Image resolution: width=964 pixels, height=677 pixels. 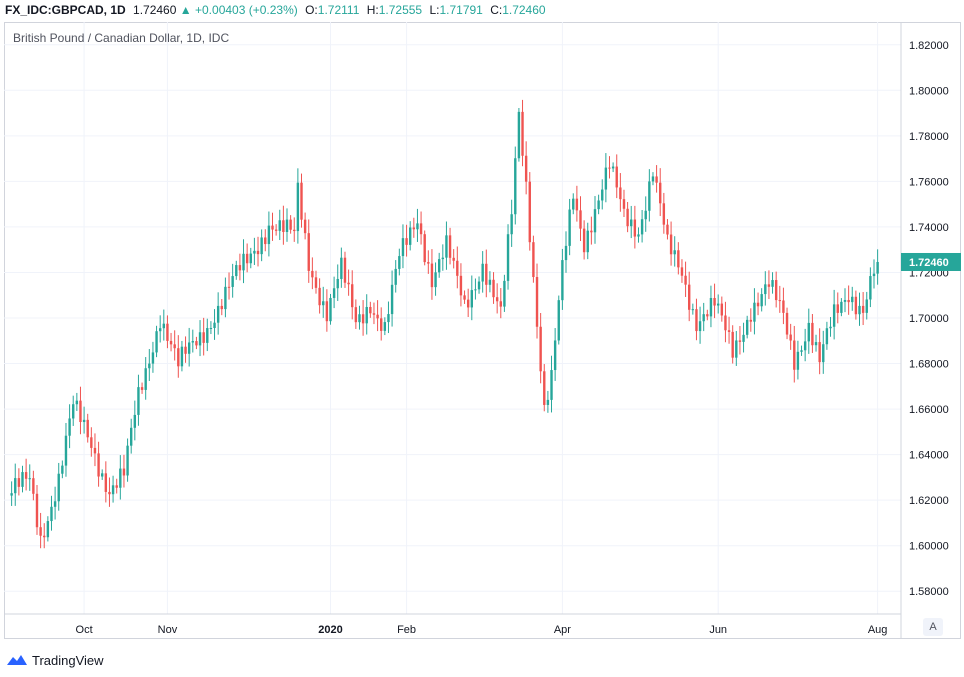 I want to click on auto-scale-button: A, so click(x=933, y=627).